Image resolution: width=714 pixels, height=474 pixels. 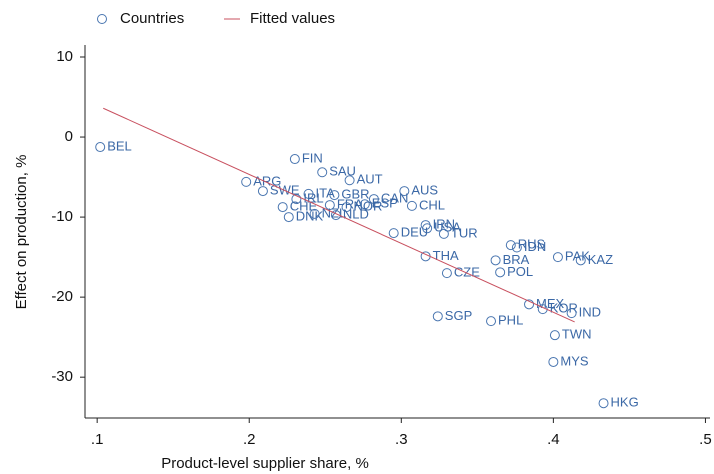 I want to click on legend-marker, so click(x=102, y=19).